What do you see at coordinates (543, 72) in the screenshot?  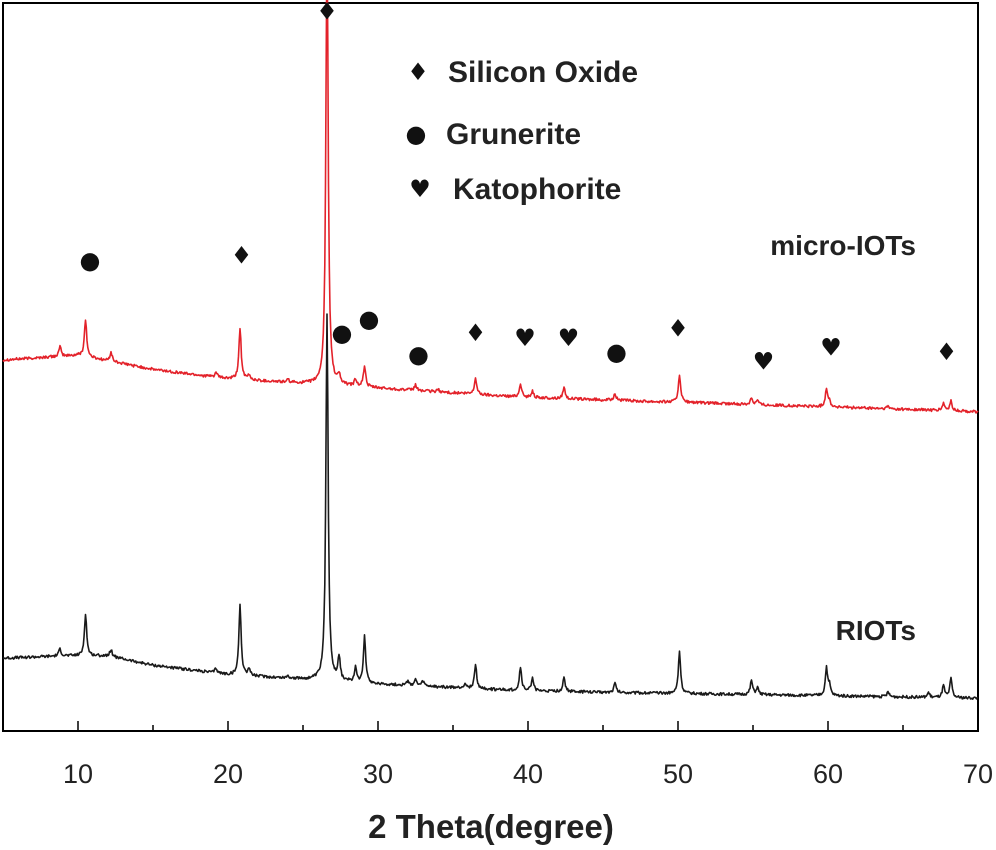 I see `legend-silicon-label: Silicon Oxide` at bounding box center [543, 72].